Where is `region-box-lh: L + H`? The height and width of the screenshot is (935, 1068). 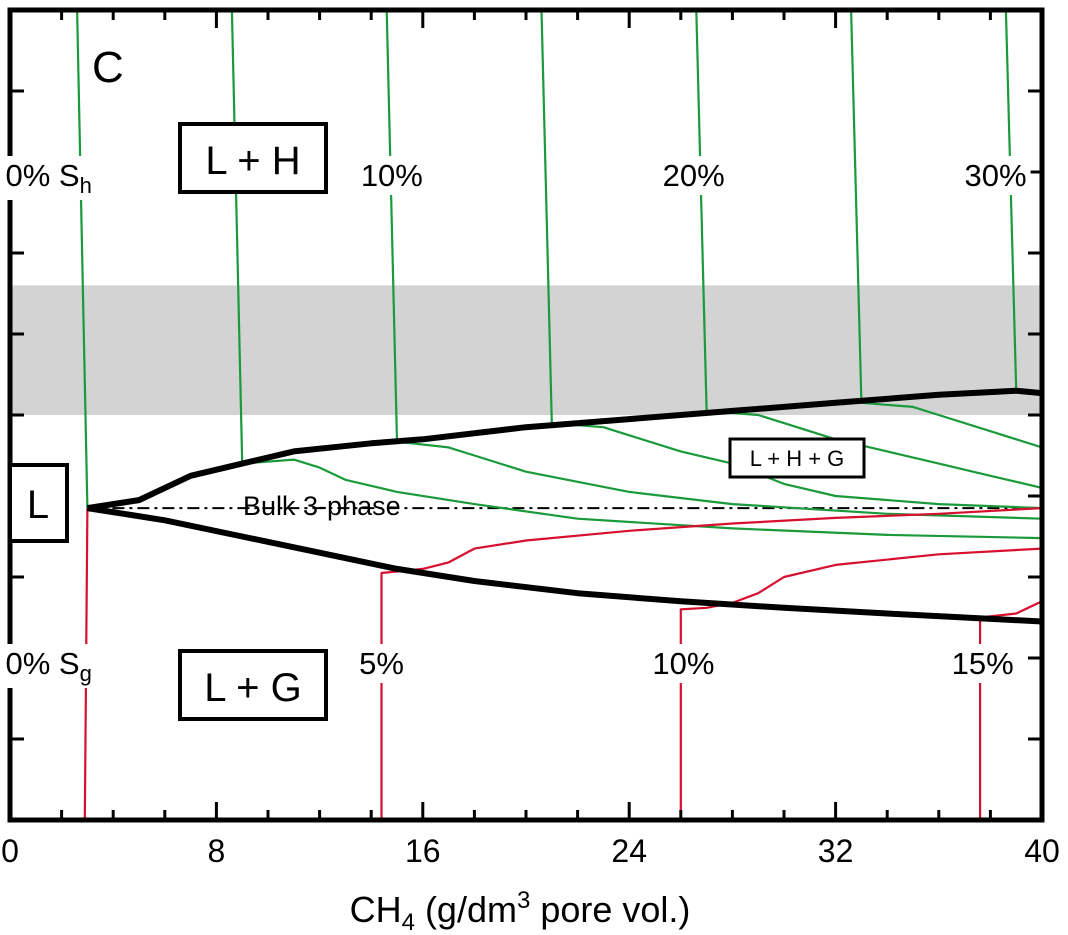 region-box-lh: L + H is located at coordinates (253, 158).